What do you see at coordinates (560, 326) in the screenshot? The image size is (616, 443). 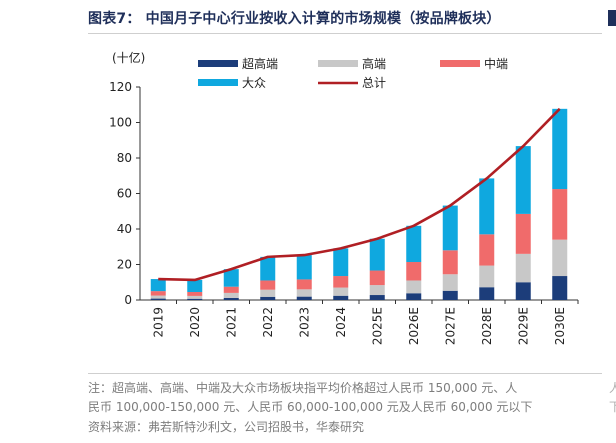 I see `x-tick-label: 2030E` at bounding box center [560, 326].